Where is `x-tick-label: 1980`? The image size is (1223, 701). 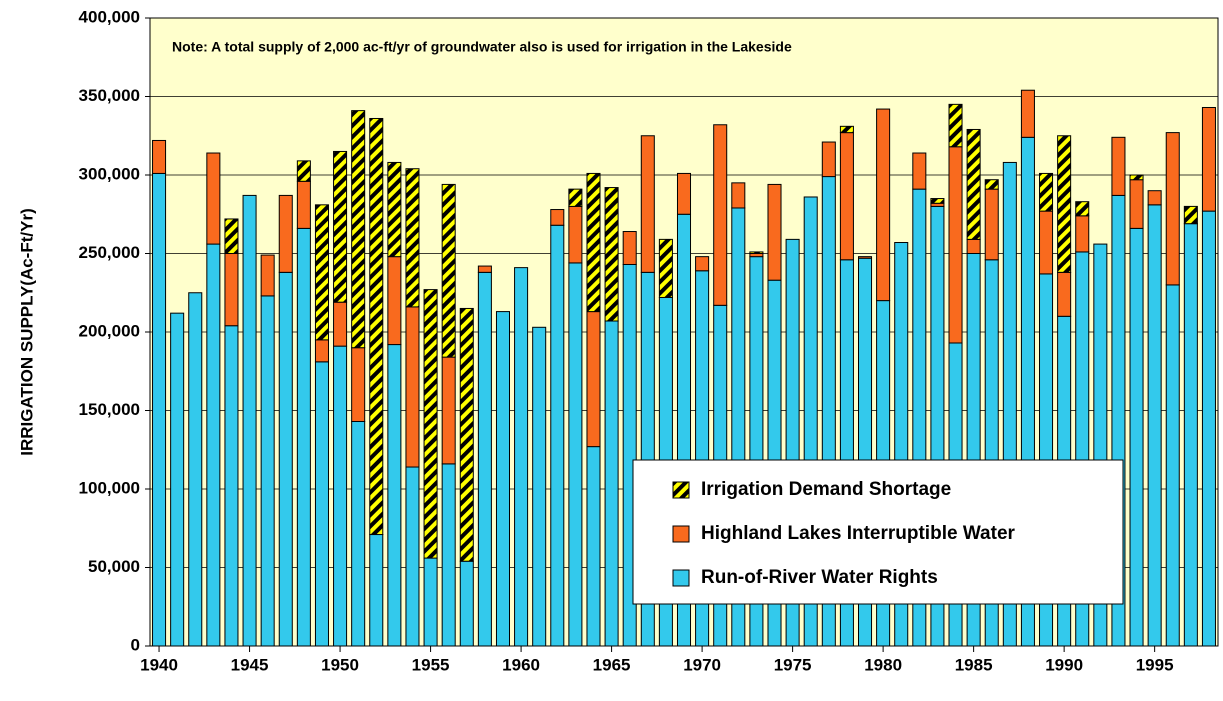 x-tick-label: 1980 is located at coordinates (883, 664).